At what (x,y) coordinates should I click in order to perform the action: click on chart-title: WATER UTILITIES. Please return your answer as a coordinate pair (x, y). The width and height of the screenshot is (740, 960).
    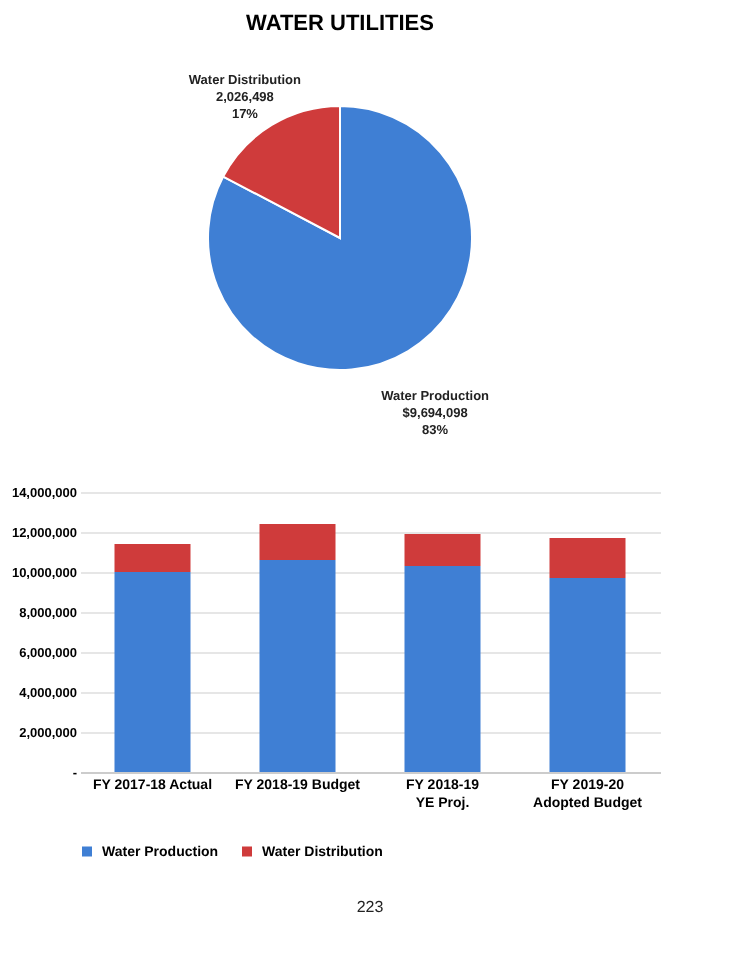
    Looking at the image, I should click on (340, 24).